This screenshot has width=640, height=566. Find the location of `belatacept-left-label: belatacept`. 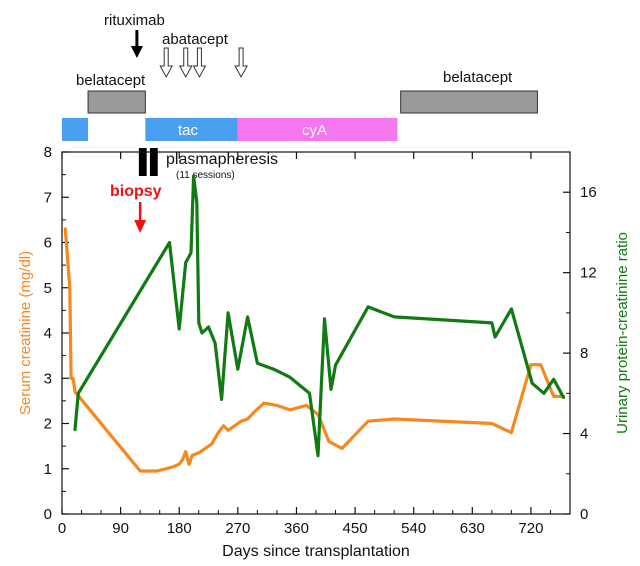

belatacept-left-label: belatacept is located at coordinates (111, 80).